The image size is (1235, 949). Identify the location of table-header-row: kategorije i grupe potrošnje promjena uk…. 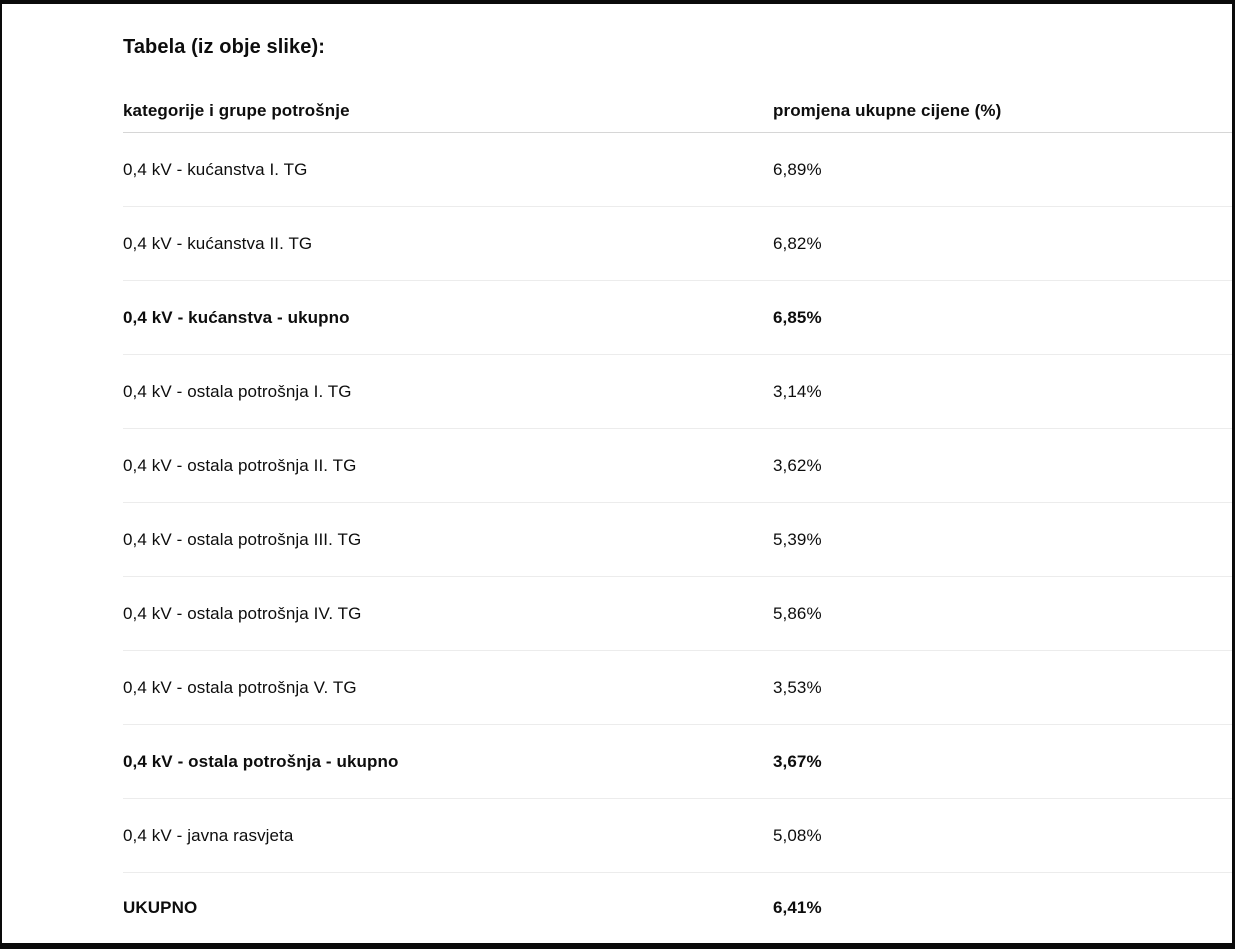
(677, 116).